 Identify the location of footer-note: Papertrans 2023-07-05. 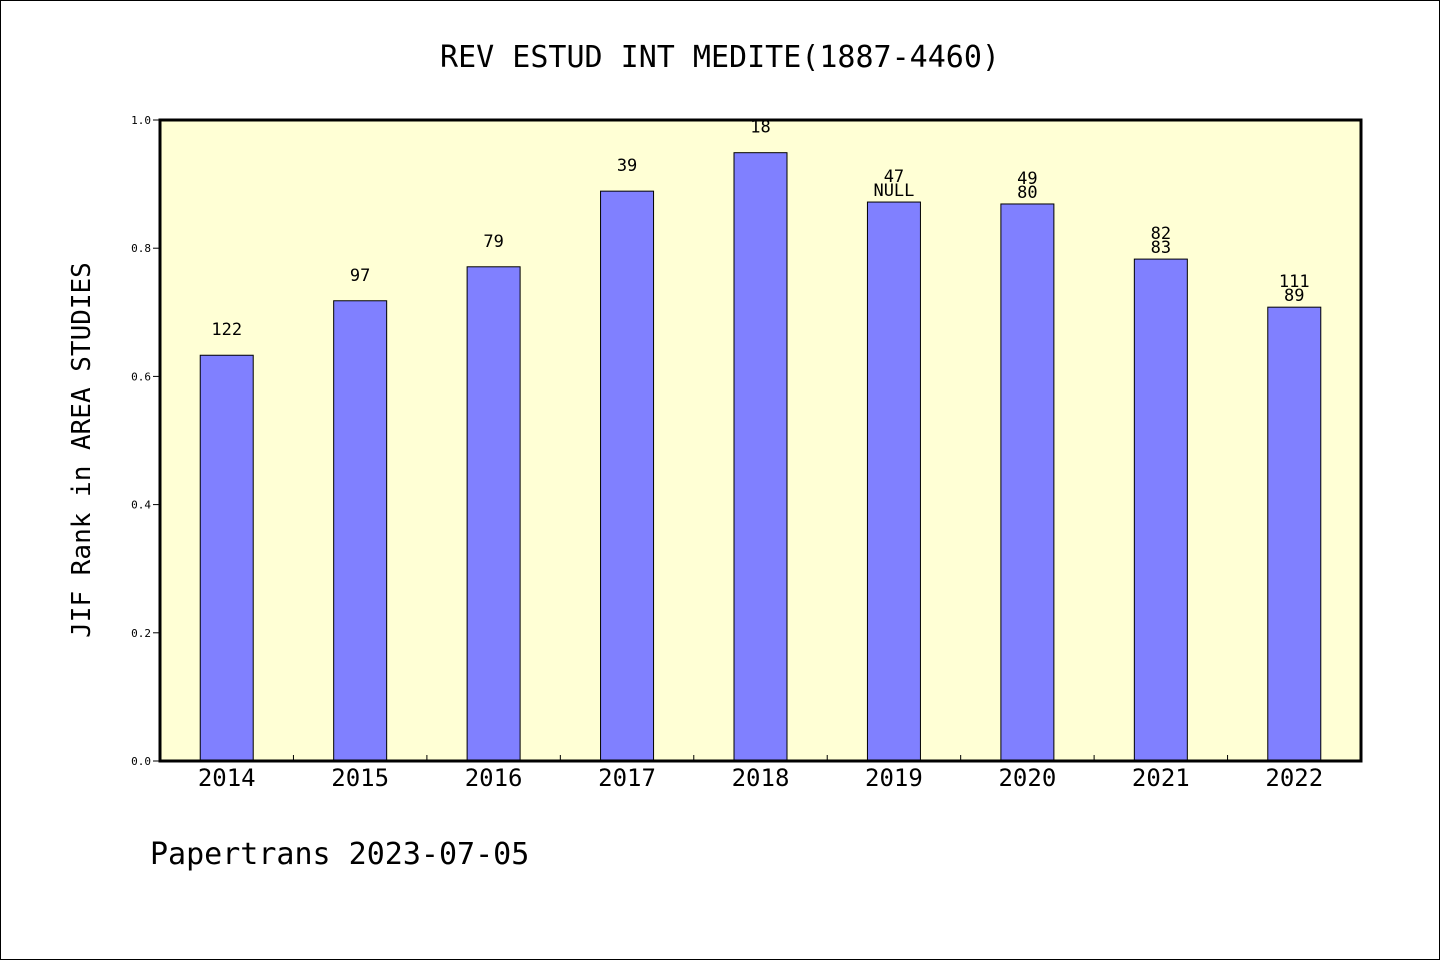
(339, 854).